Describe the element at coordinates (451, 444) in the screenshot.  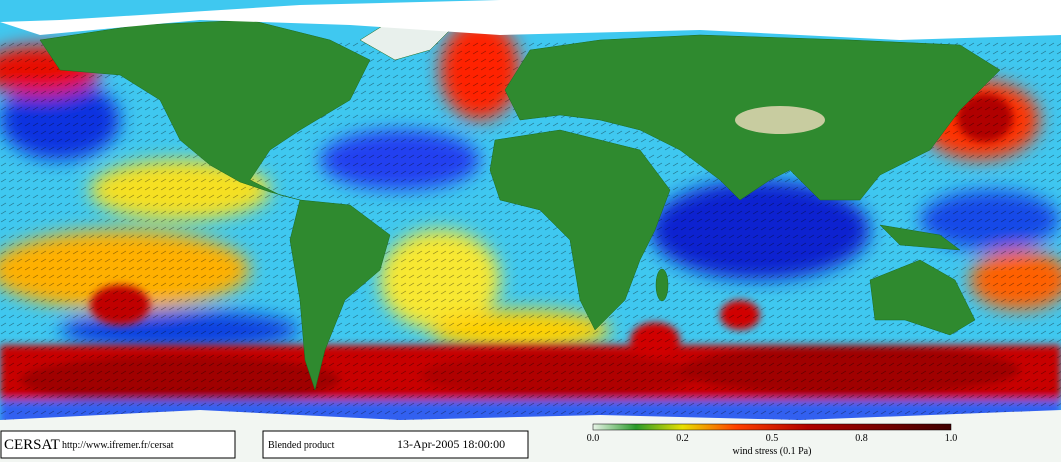
I see `timestamp: 13-Apr-2005 18:00:00` at that location.